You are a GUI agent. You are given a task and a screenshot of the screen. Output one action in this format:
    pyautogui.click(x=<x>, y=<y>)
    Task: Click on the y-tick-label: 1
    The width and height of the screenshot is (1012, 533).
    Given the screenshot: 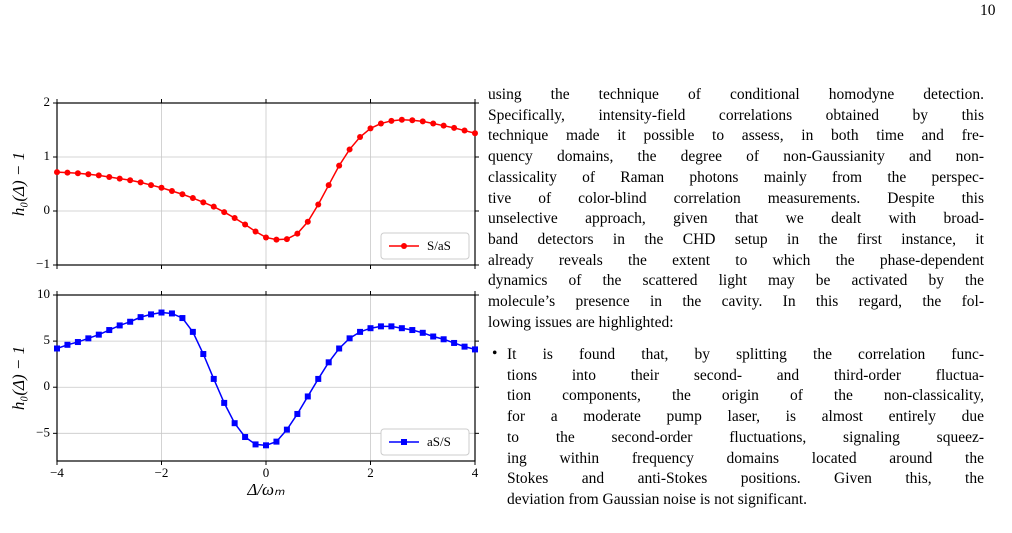 What is the action you would take?
    pyautogui.click(x=47, y=155)
    